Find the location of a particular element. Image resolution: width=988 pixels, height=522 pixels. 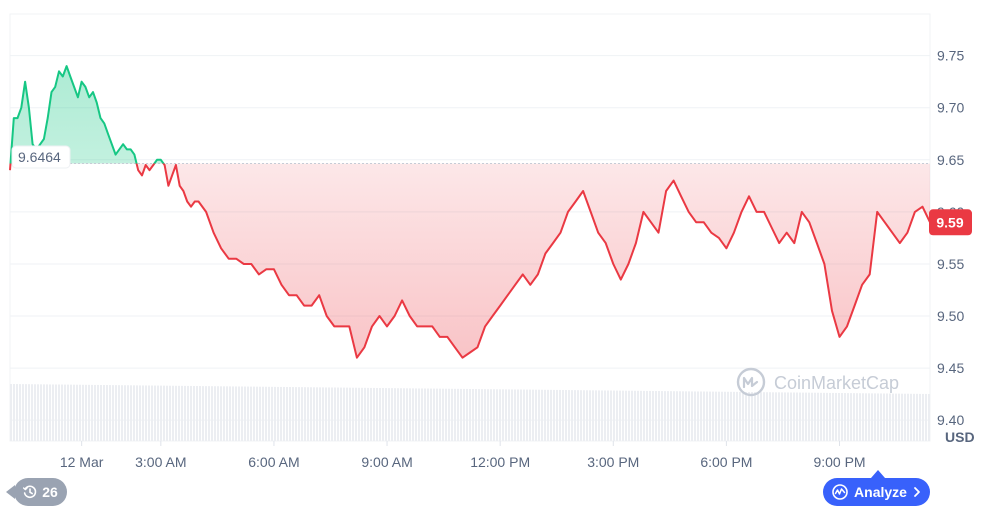

area-above-open is located at coordinates (87, 115).